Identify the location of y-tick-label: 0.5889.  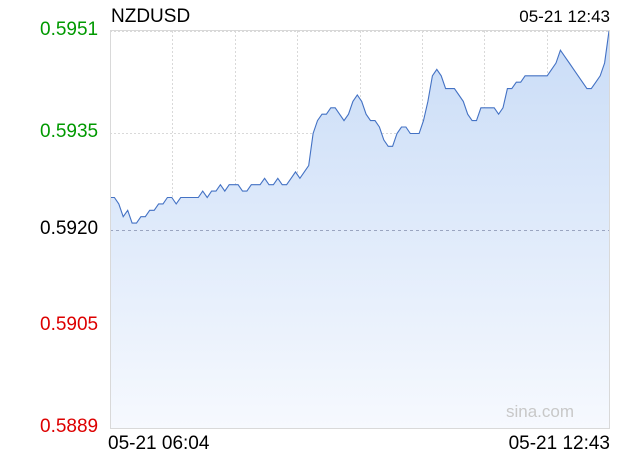
(69, 426).